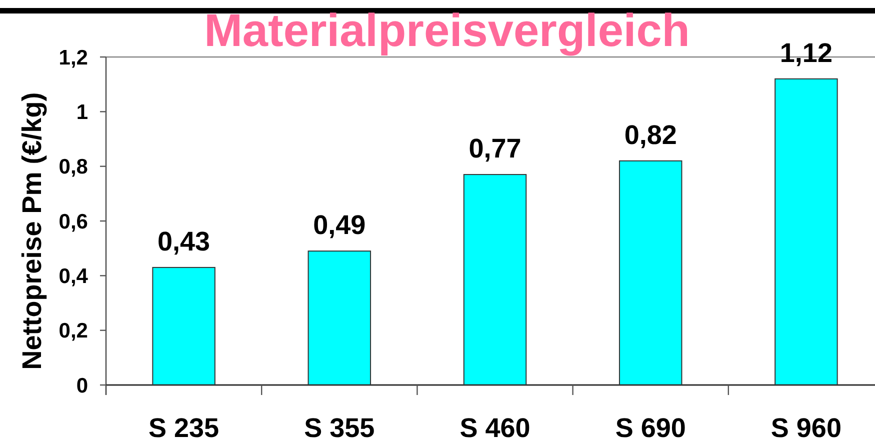 This screenshot has width=875, height=444. Describe the element at coordinates (495, 428) in the screenshot. I see `x-tick-label: S 460` at that location.